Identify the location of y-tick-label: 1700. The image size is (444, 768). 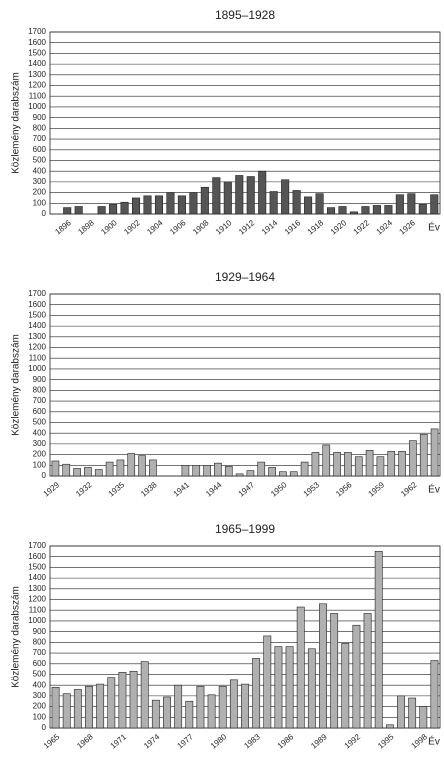
(37, 545).